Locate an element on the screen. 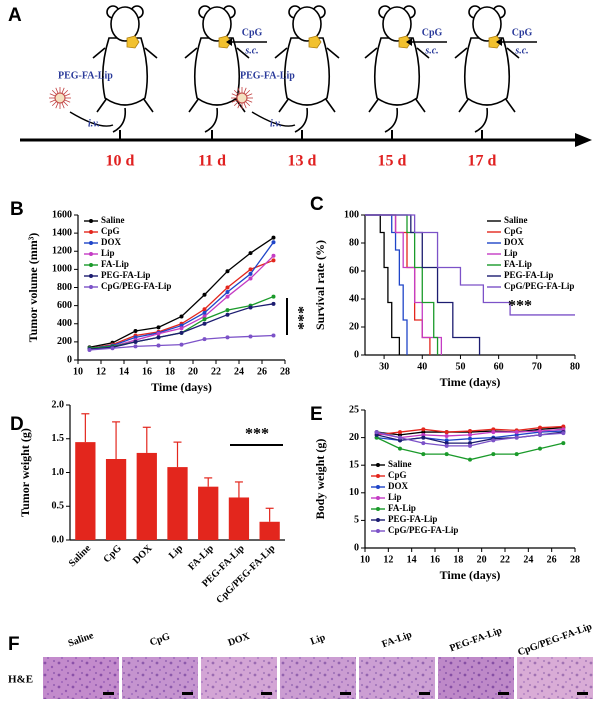 The width and height of the screenshot is (600, 717). tumor is located at coordinates (225, 42).